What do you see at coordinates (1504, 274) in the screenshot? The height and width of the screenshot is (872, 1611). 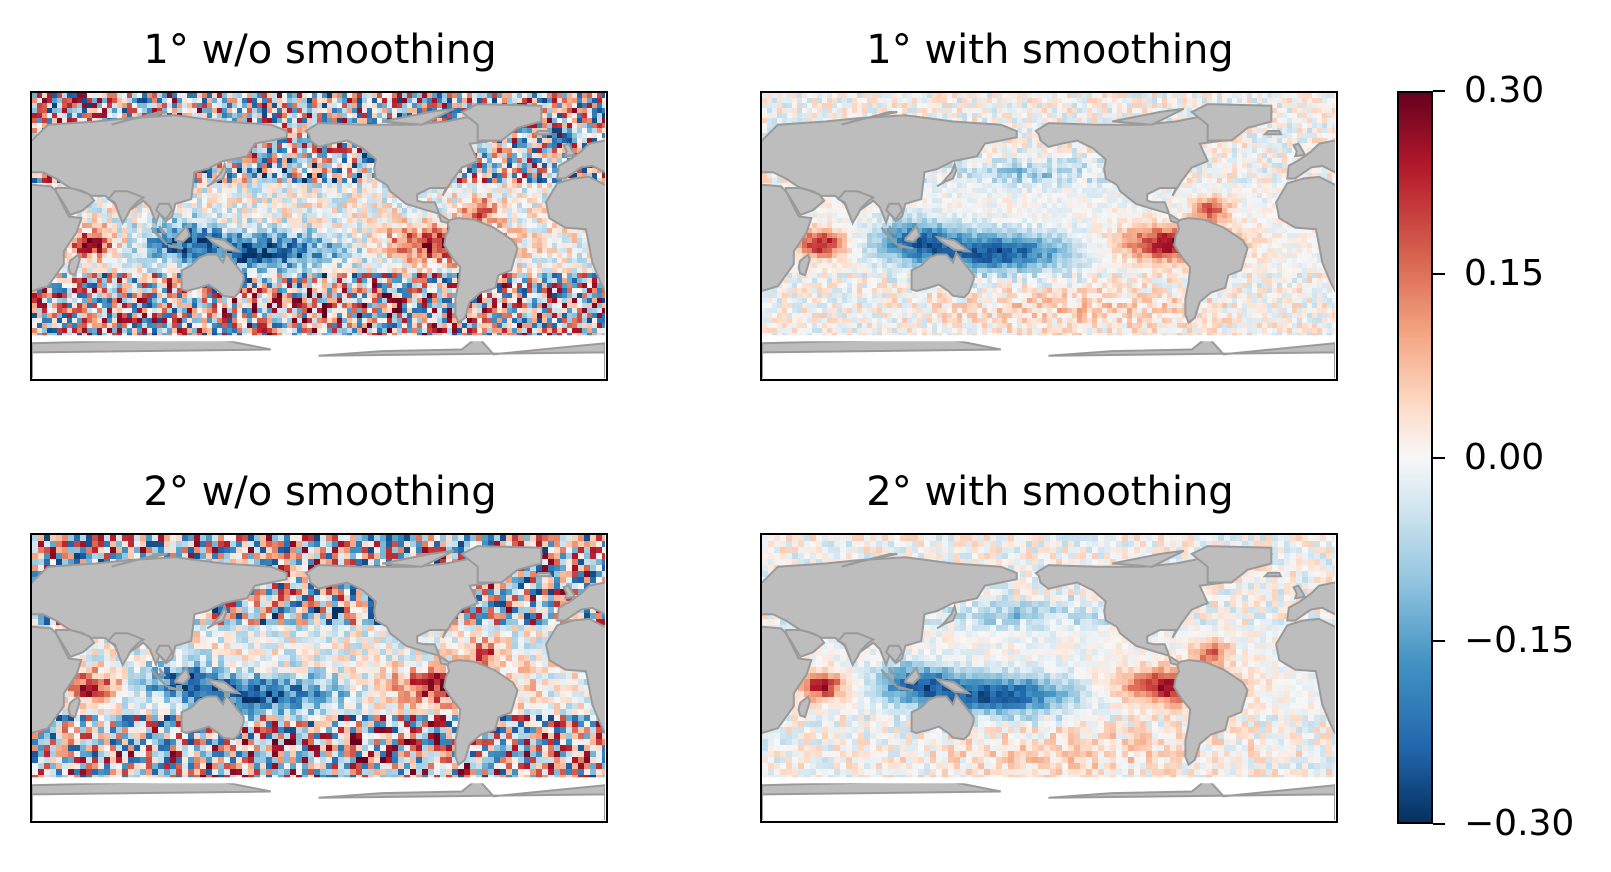 I see `colorbar-tick-label: 0.15` at bounding box center [1504, 274].